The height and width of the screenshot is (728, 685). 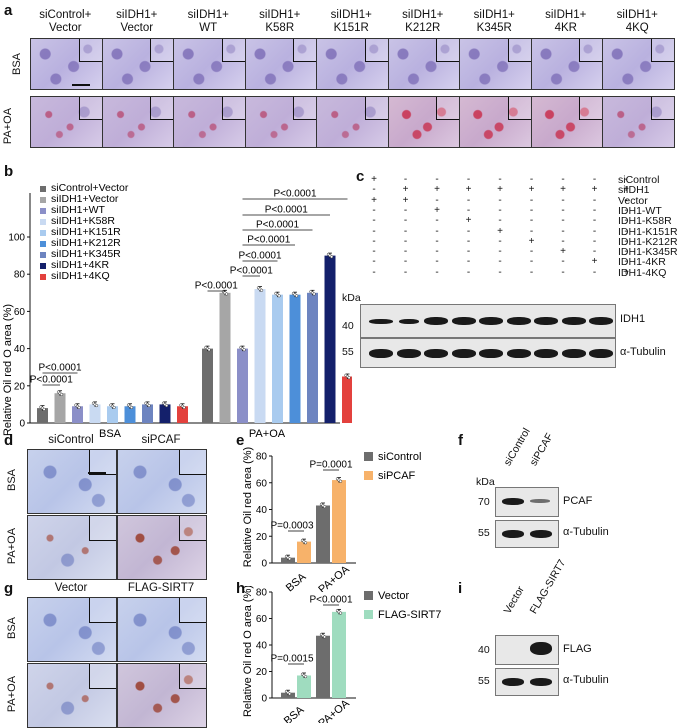 What do you see at coordinates (264, 564) in the screenshot?
I see `y-tick-label: 0` at bounding box center [264, 564].